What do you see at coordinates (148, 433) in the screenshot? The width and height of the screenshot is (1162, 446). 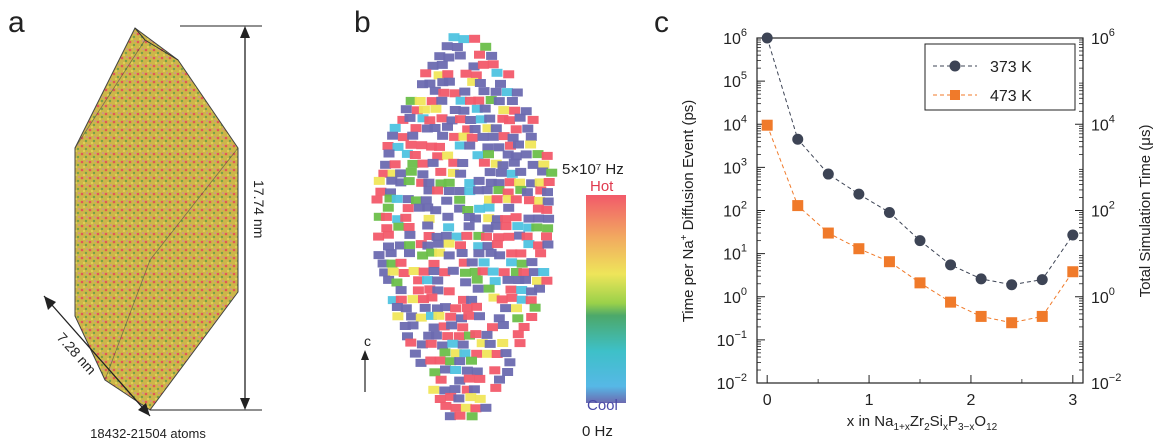 I see `atoms-label: 18432-21504 atoms` at bounding box center [148, 433].